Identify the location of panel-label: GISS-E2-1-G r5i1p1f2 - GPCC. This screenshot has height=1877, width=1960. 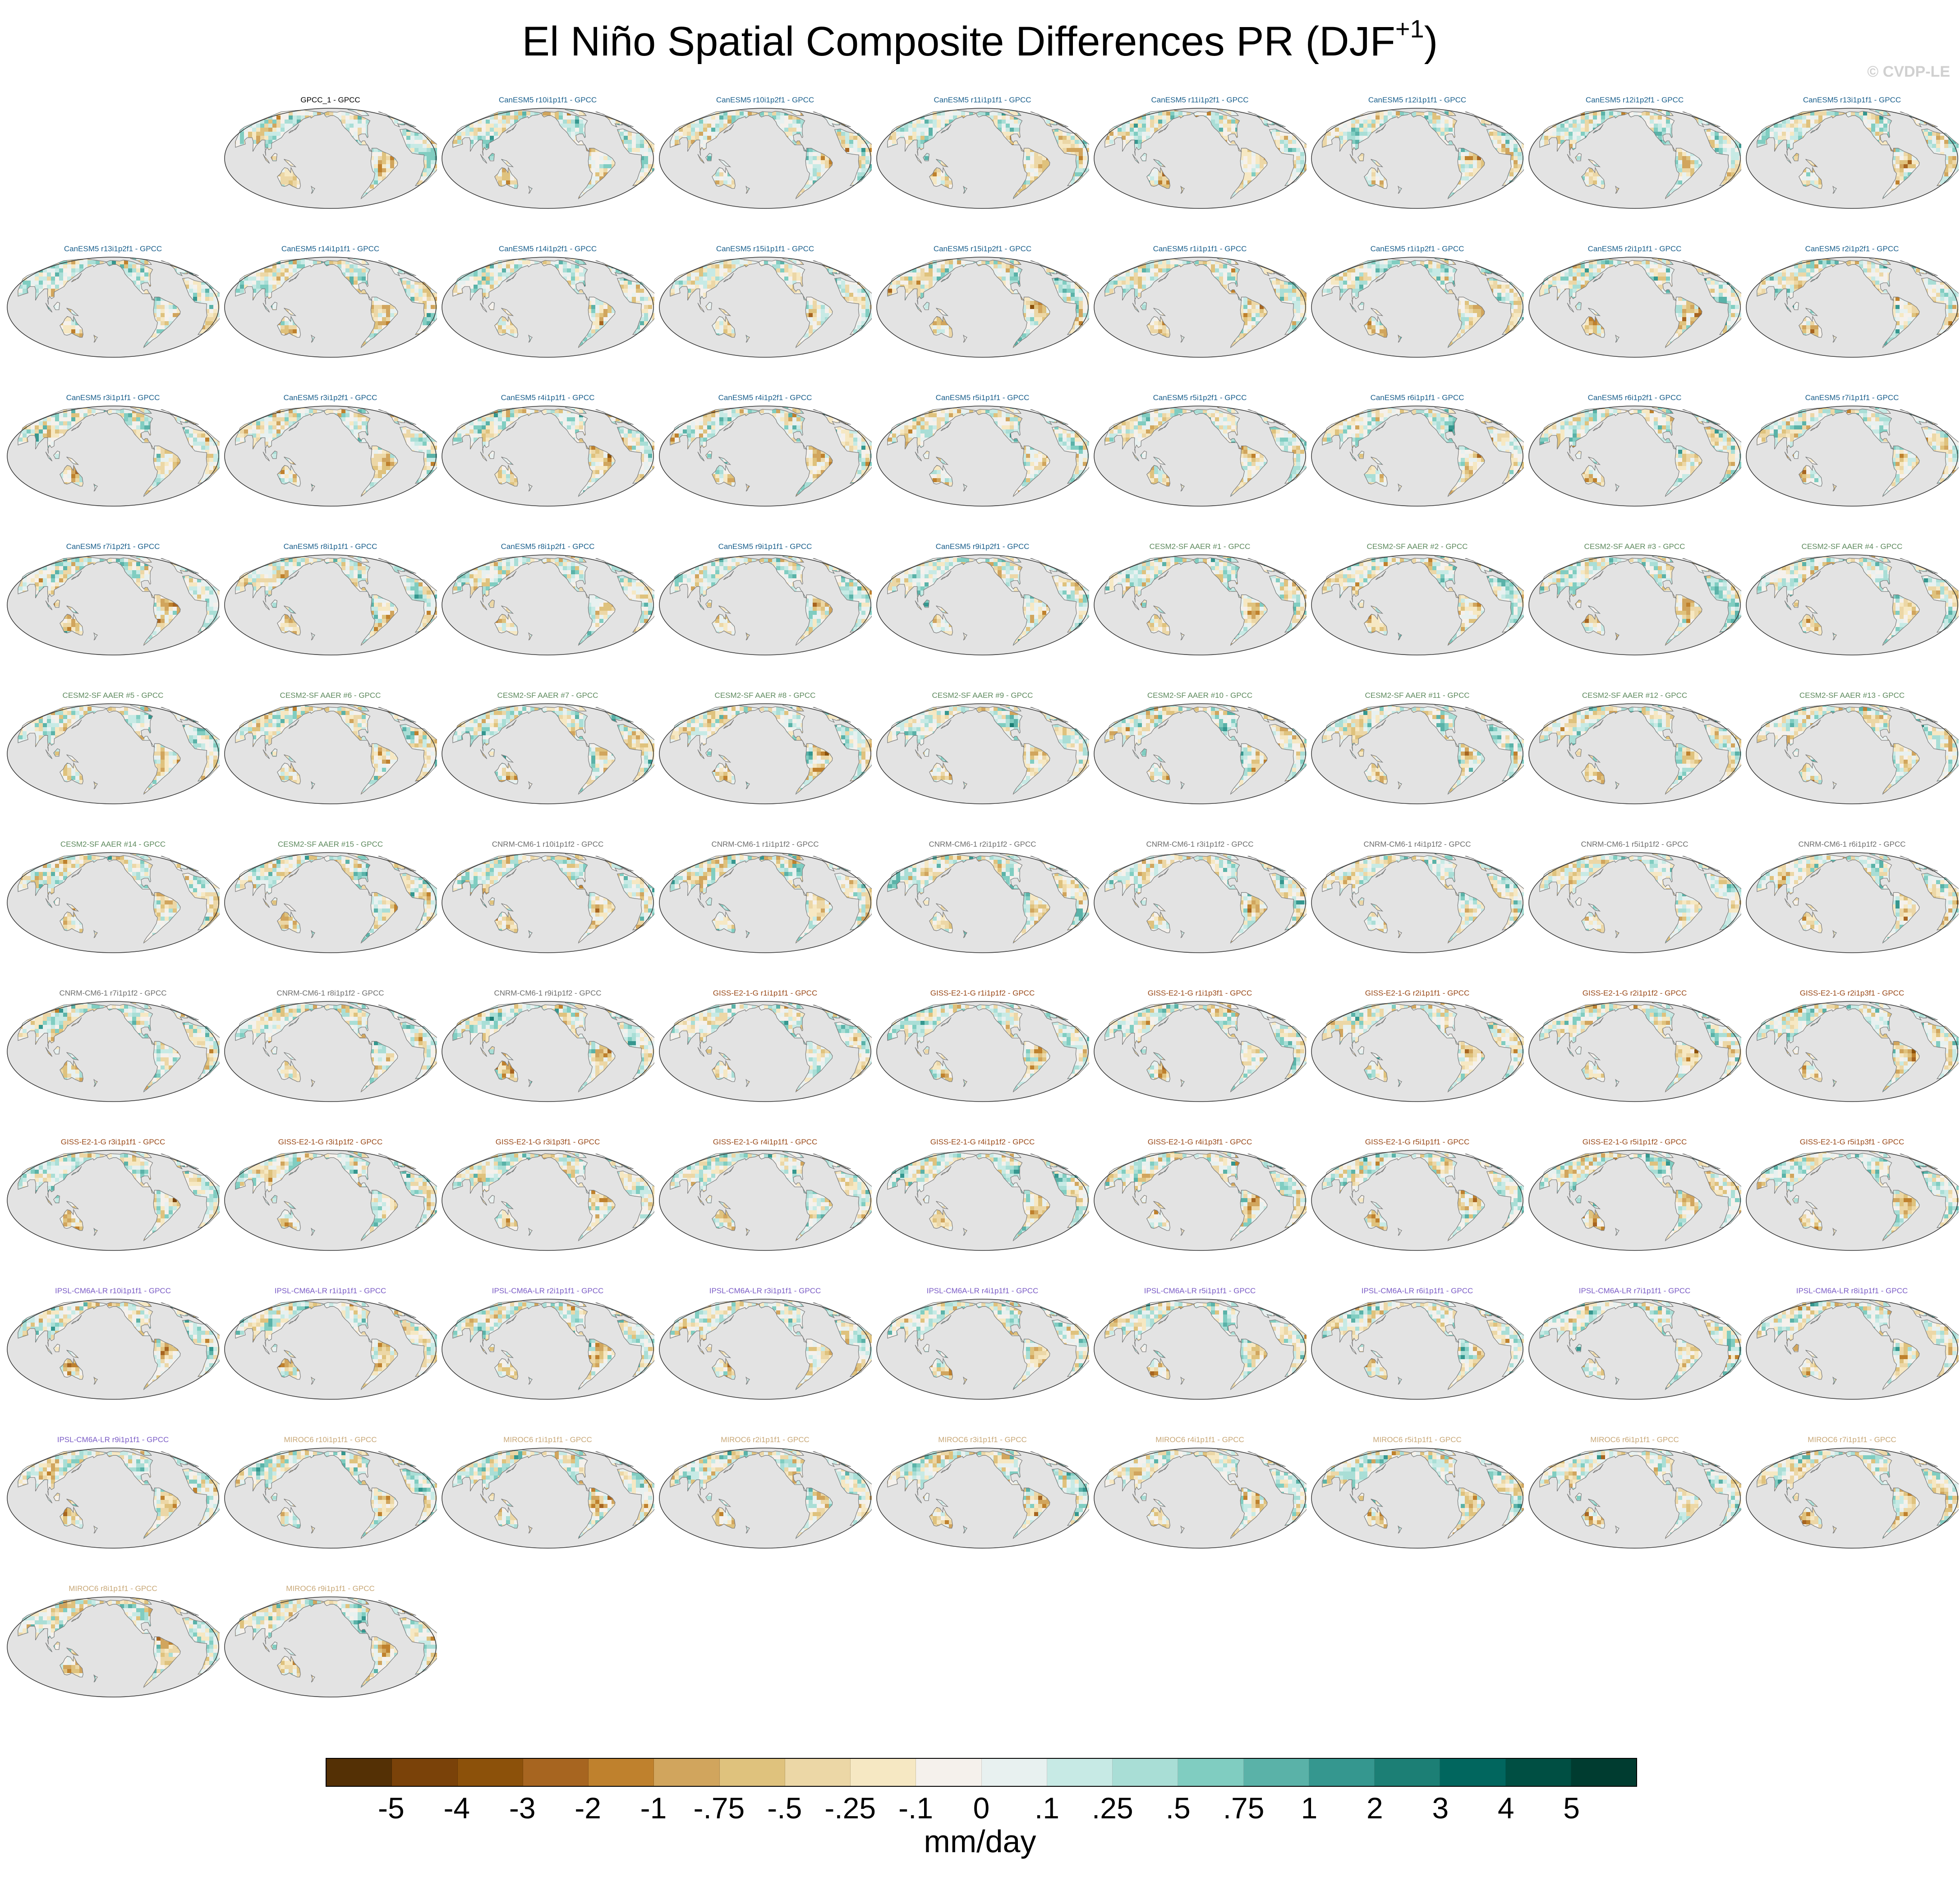
(1634, 1142).